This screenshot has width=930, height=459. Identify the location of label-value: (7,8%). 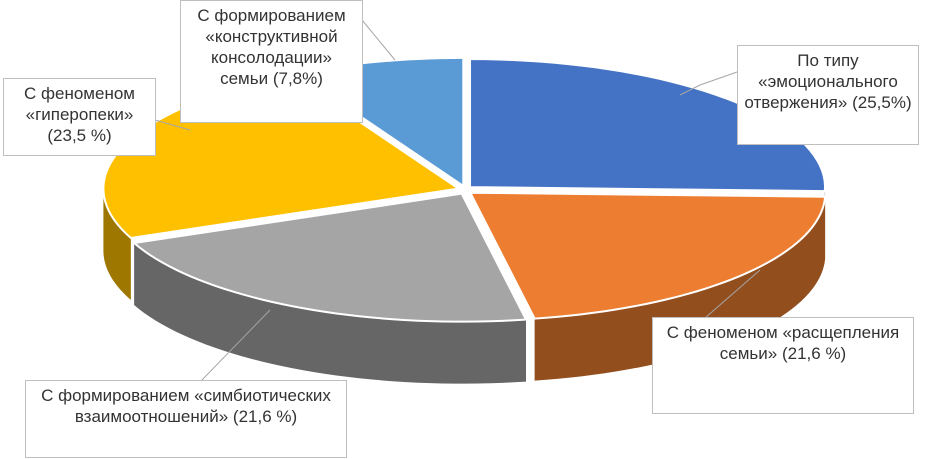
(297, 78).